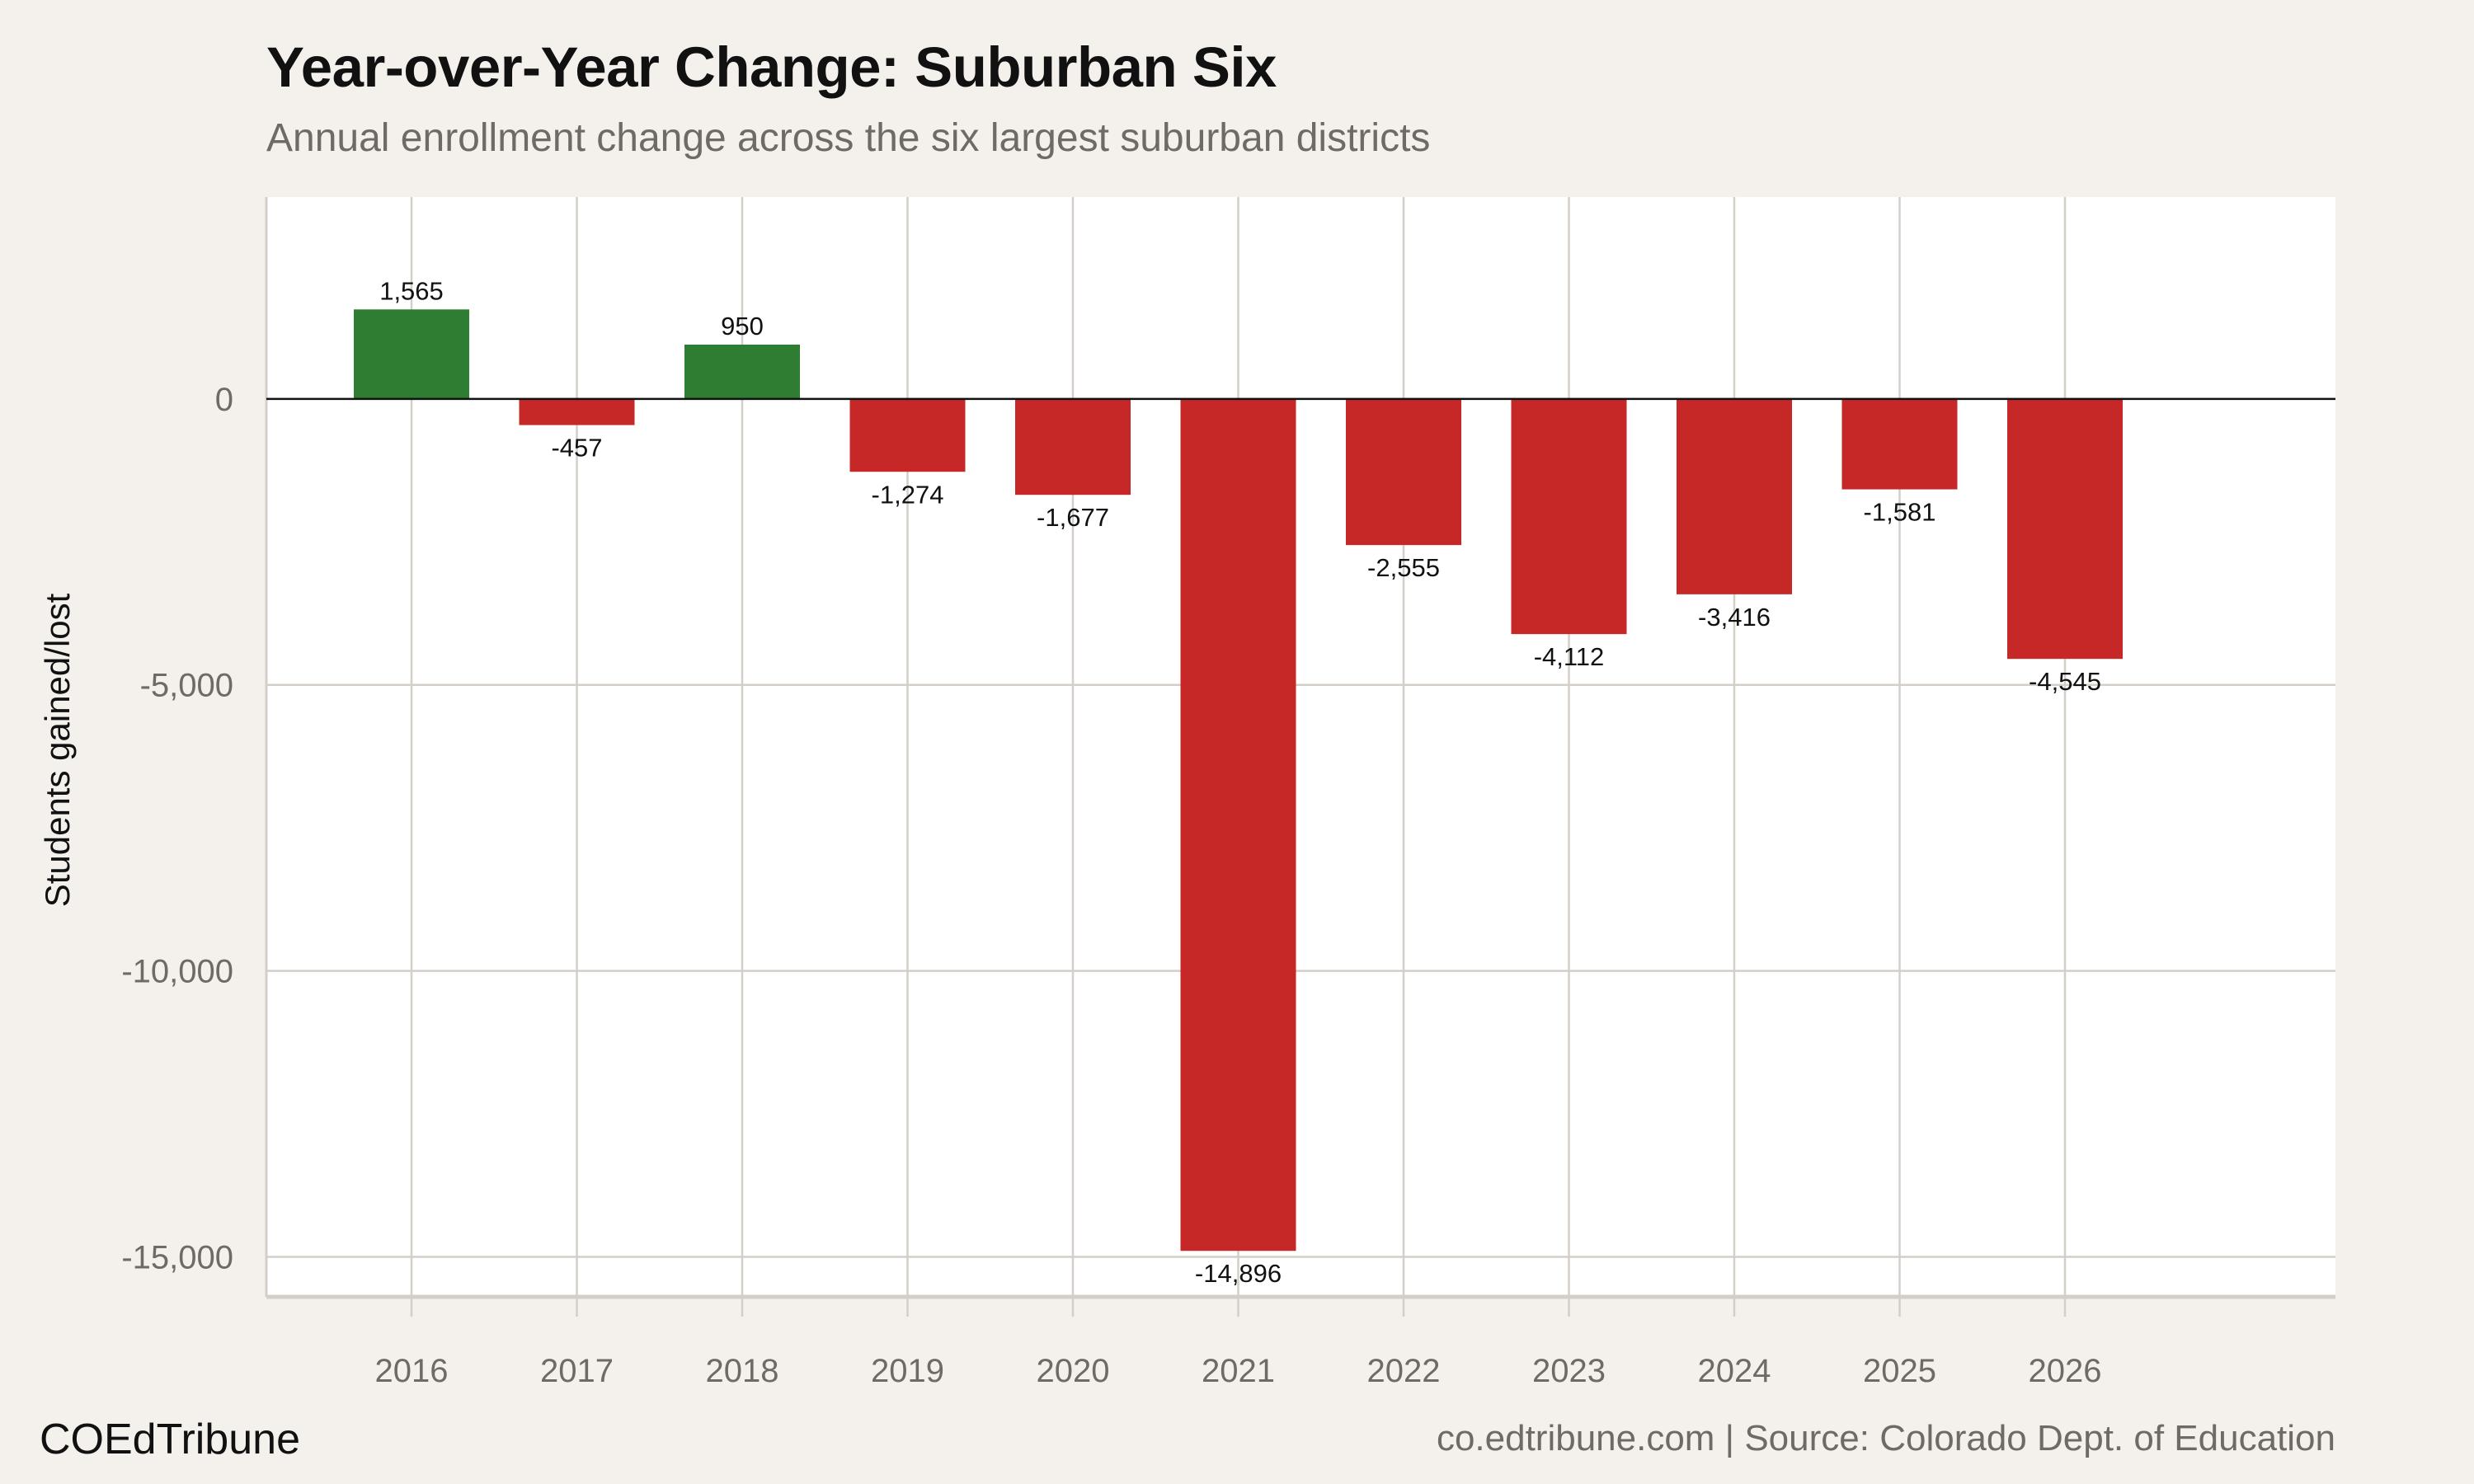 The image size is (2474, 1484). What do you see at coordinates (1734, 1371) in the screenshot?
I see `x-tick-label: 2024` at bounding box center [1734, 1371].